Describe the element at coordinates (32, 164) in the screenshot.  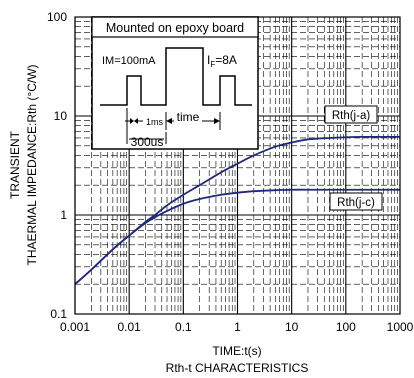
I see `y-axis-label-line2: THAERMAL IMPEDANCE:Rth (°C/W)` at that location.